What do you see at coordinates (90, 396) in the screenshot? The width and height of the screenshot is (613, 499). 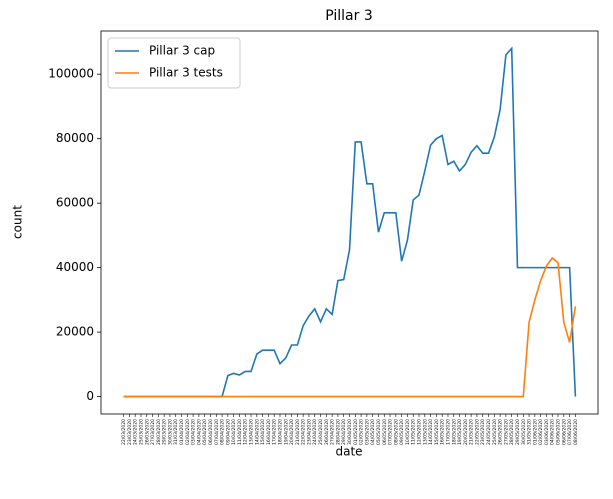 I see `y-tick-label: 0` at bounding box center [90, 396].